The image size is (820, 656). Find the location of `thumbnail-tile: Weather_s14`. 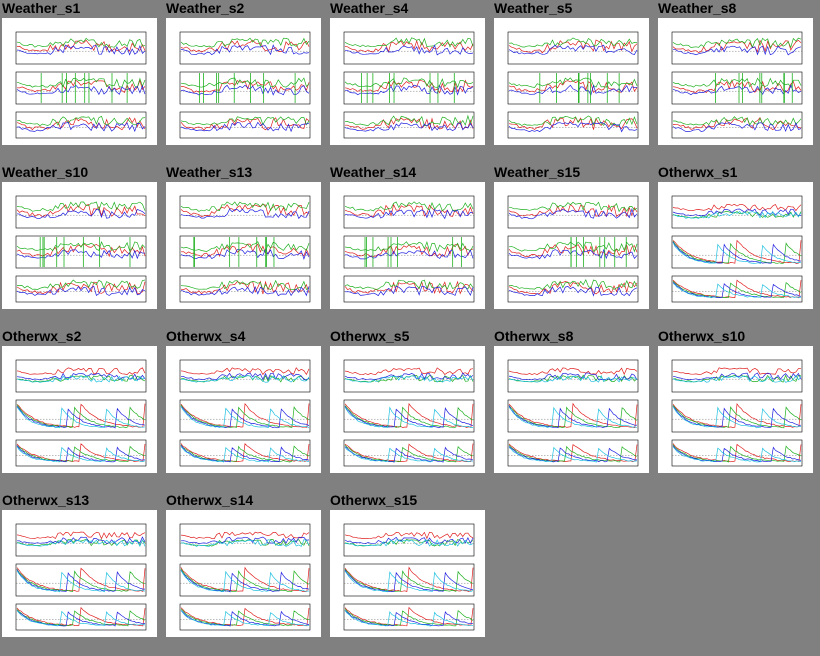

thumbnail-tile: Weather_s14 is located at coordinates (410, 246).